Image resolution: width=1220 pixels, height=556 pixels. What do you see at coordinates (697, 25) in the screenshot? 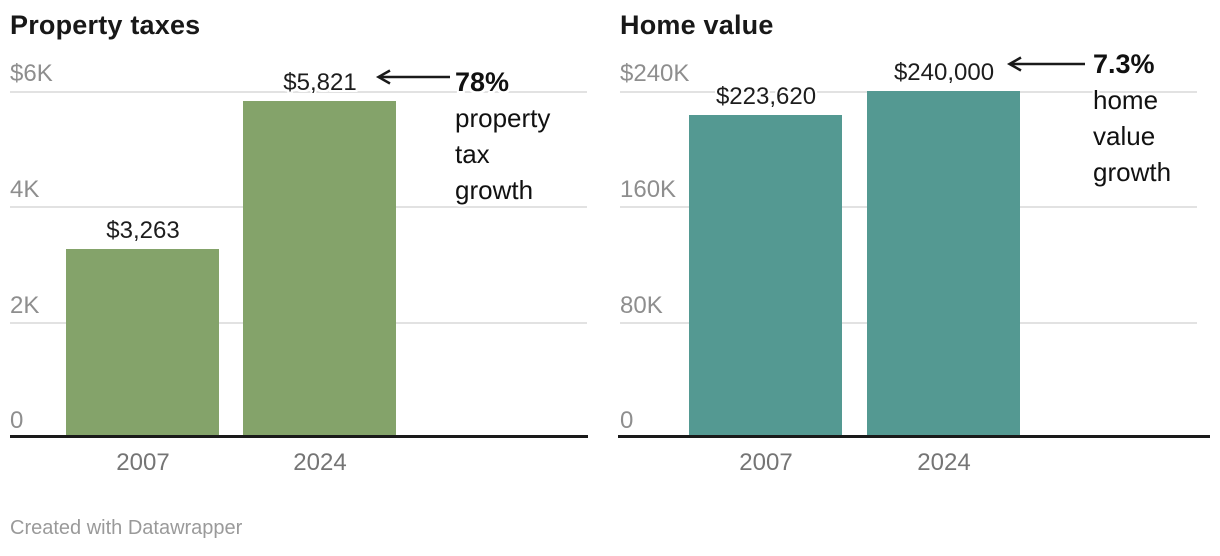
I see `chart-title: Home value` at bounding box center [697, 25].